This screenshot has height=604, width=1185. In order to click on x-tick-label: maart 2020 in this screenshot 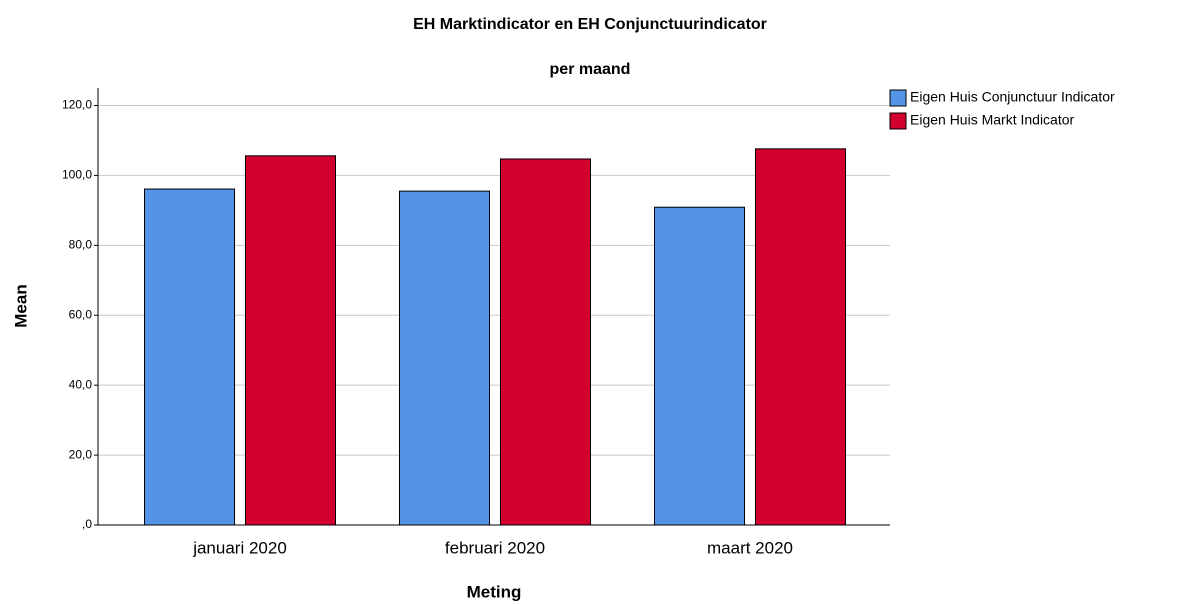, I will do `click(750, 547)`.